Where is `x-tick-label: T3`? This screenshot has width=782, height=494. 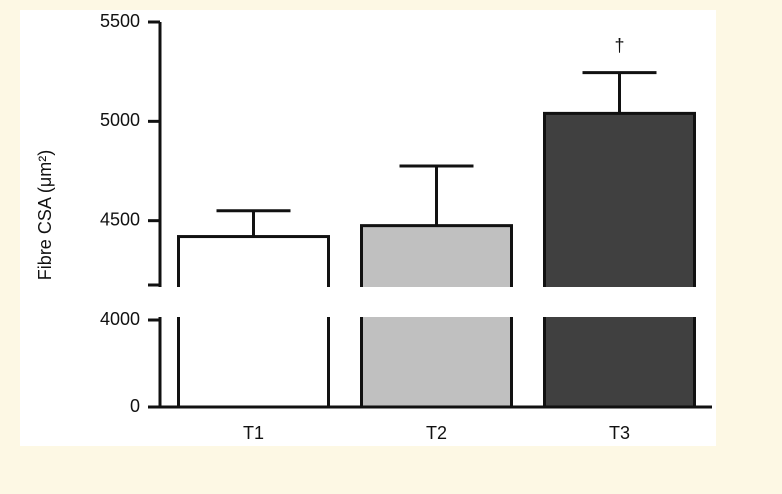
x-tick-label: T3 is located at coordinates (619, 433).